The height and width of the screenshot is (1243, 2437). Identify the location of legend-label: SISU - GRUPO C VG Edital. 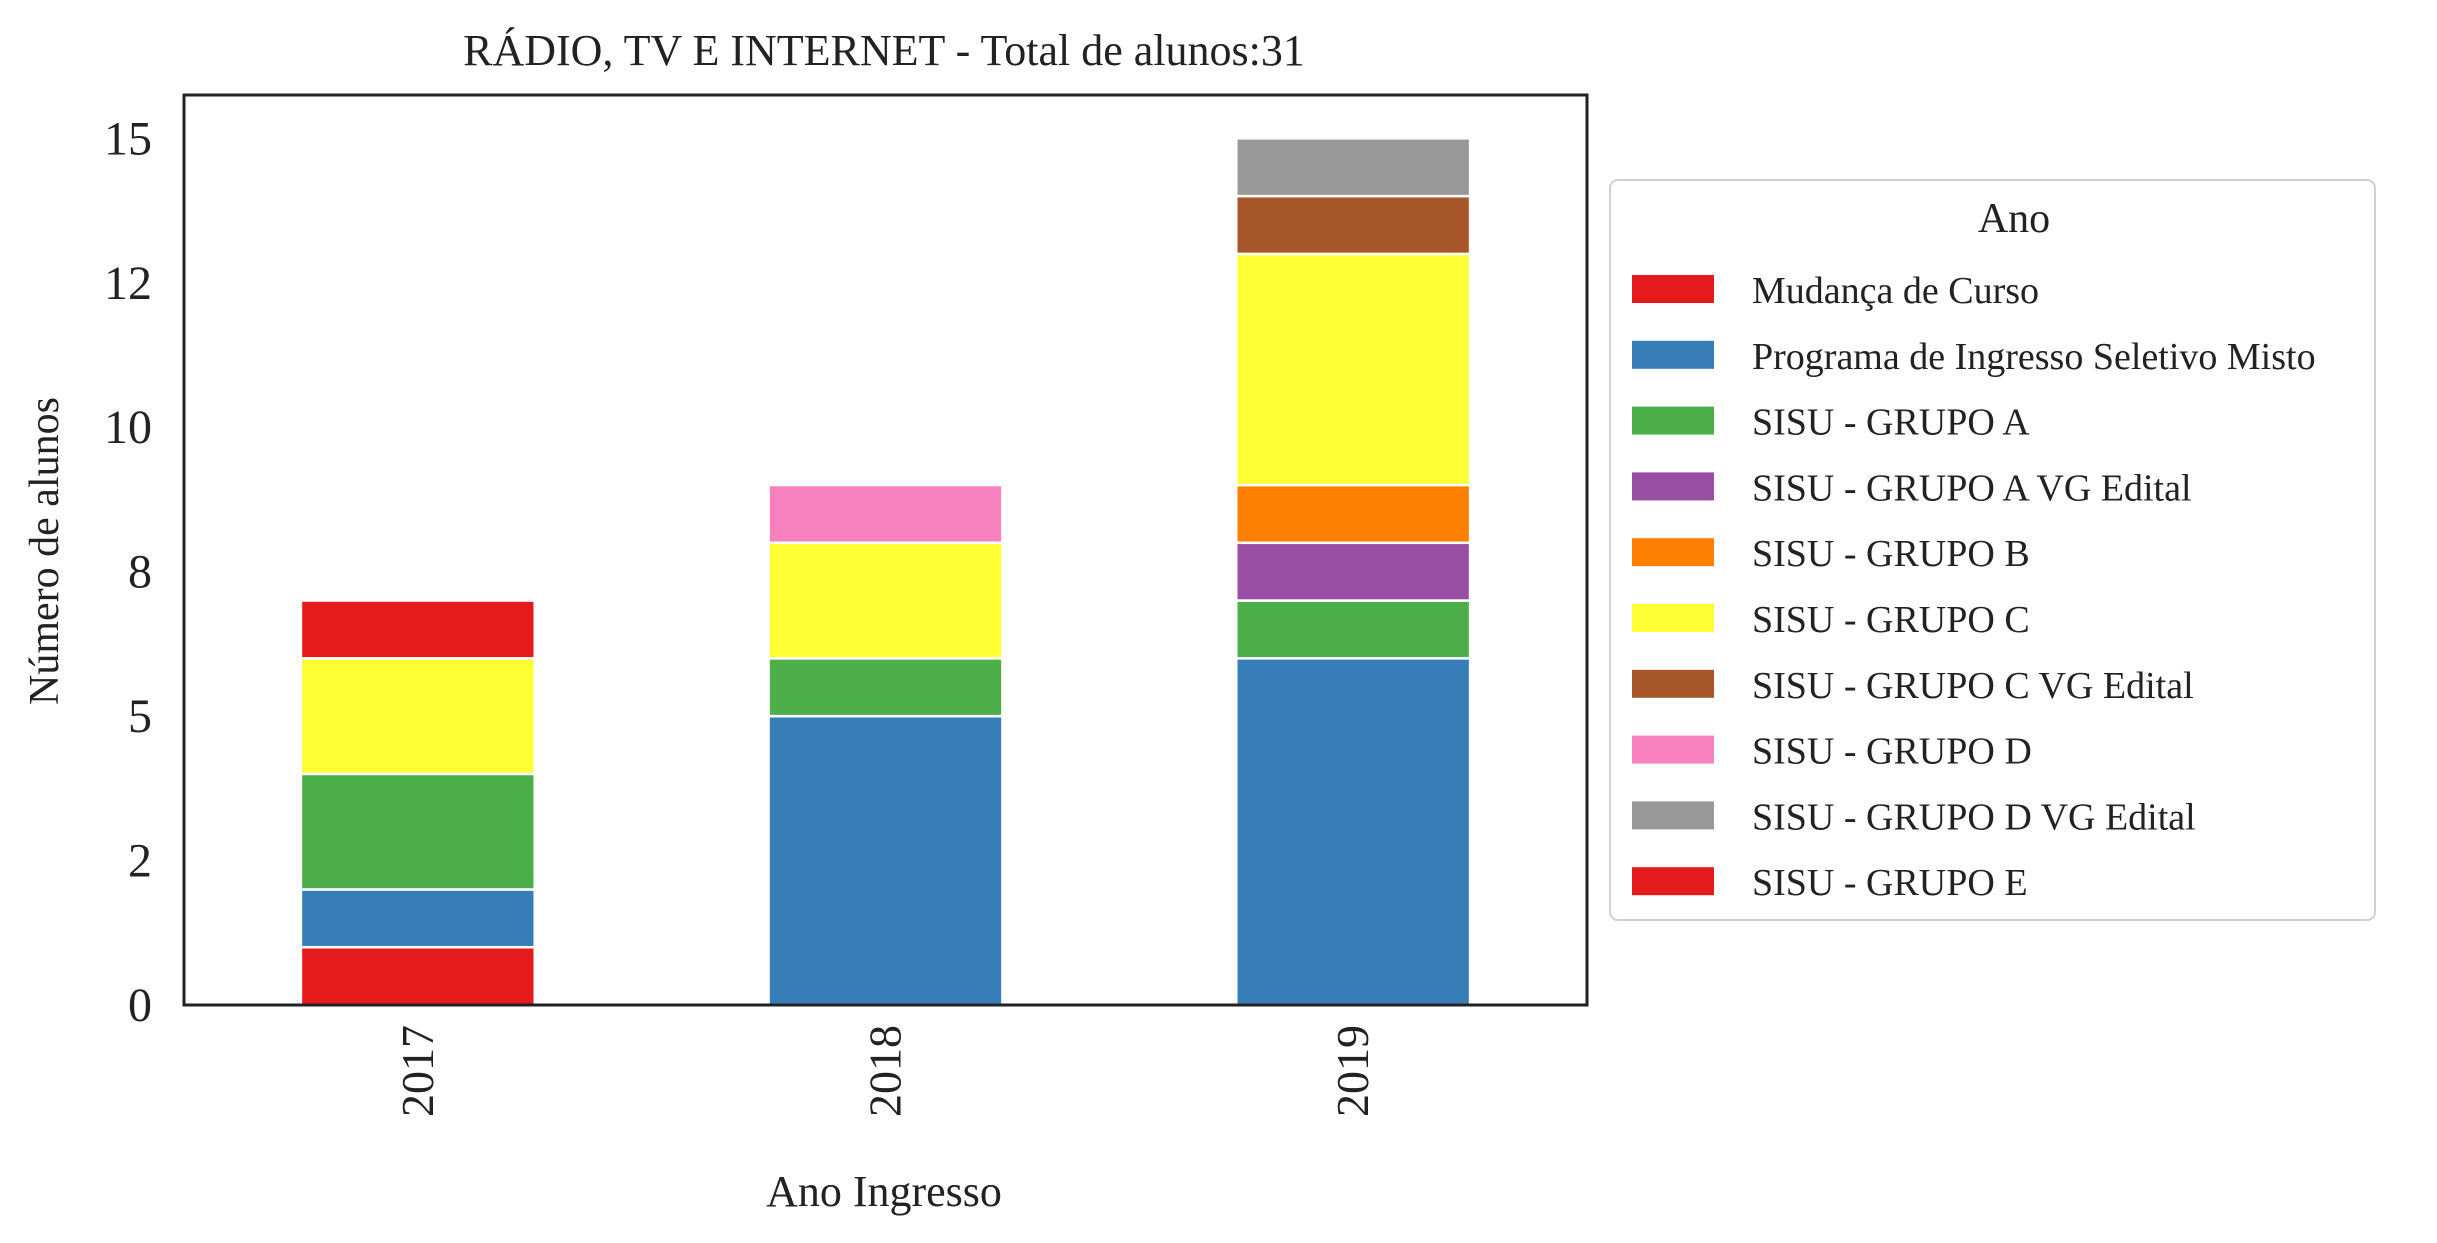
(1973, 686).